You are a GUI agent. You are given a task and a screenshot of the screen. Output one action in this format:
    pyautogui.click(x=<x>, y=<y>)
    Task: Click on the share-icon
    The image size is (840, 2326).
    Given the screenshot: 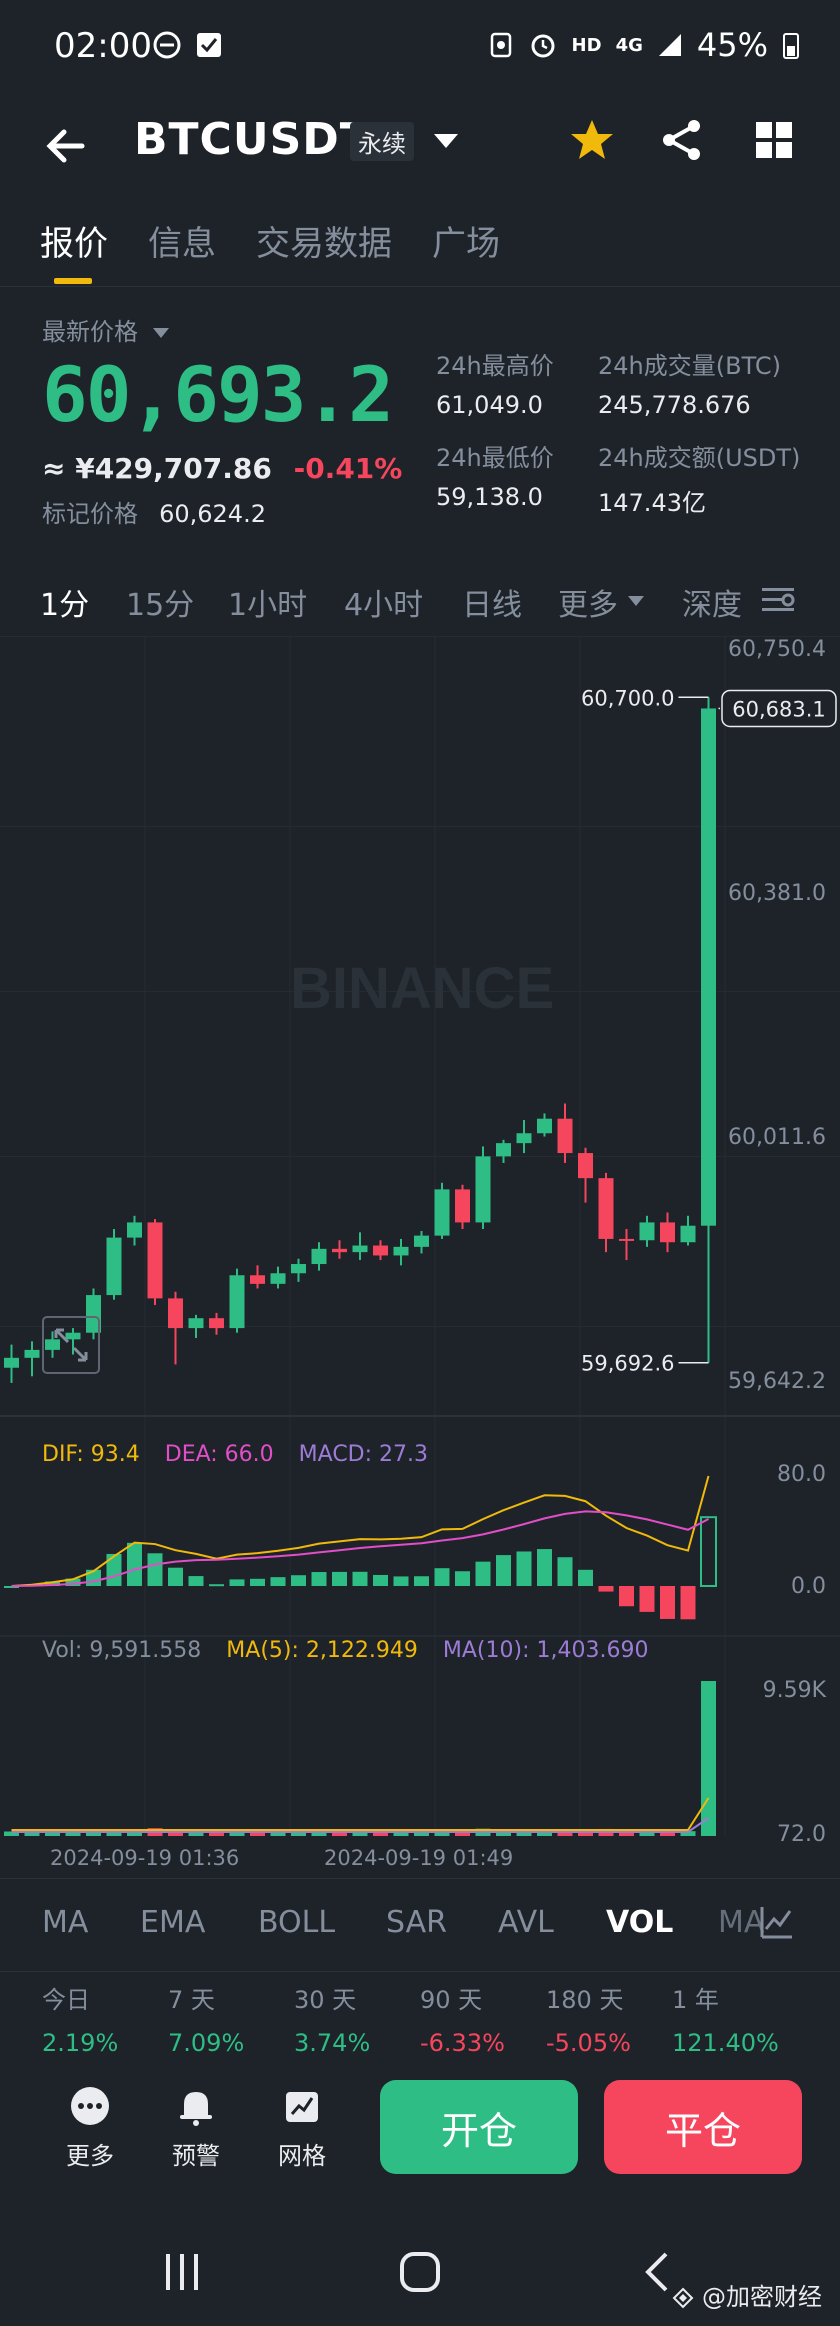 What is the action you would take?
    pyautogui.click(x=682, y=140)
    